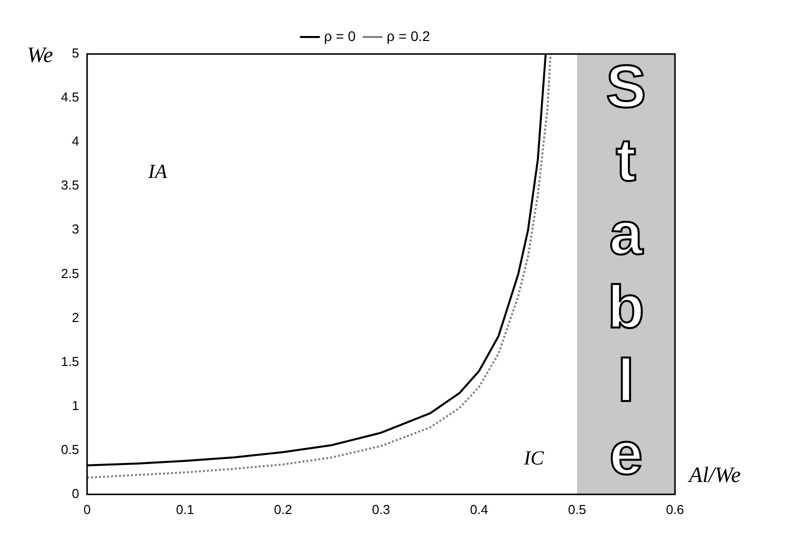  Describe the element at coordinates (76, 229) in the screenshot. I see `y-tick-label: 3` at that location.